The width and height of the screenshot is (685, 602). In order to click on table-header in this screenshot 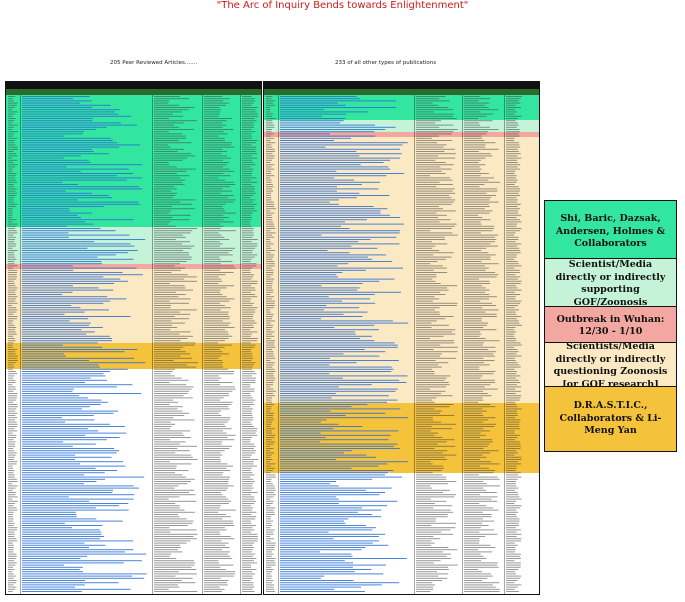, I will do `click(133, 85)`.